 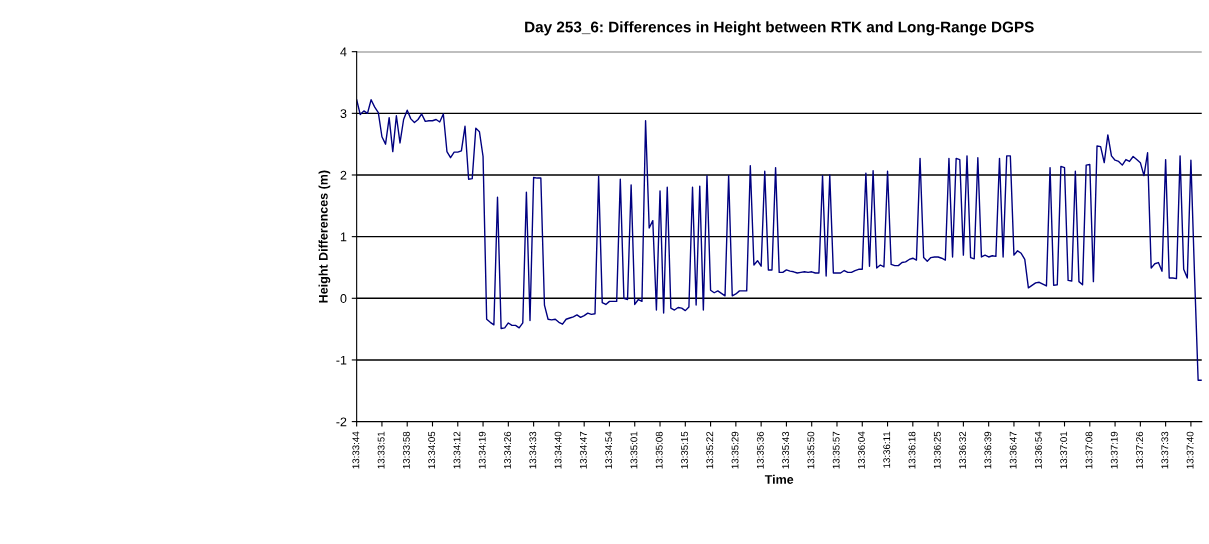 I want to click on x-tick-label: 13:35:29, so click(x=735, y=450).